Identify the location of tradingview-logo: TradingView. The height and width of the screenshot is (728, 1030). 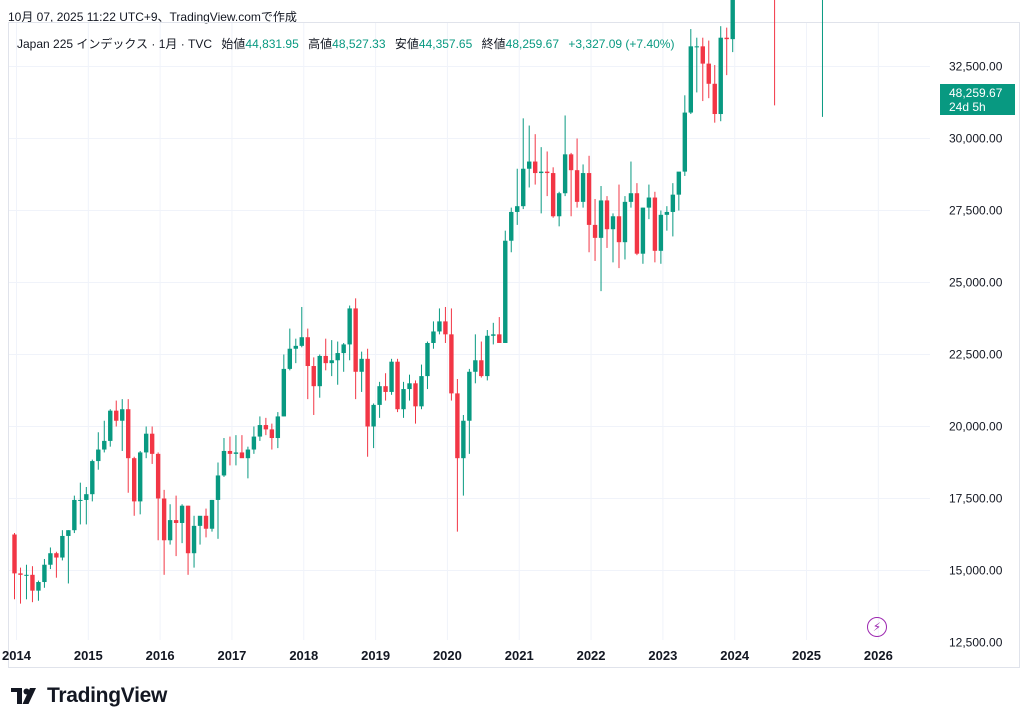
(89, 696).